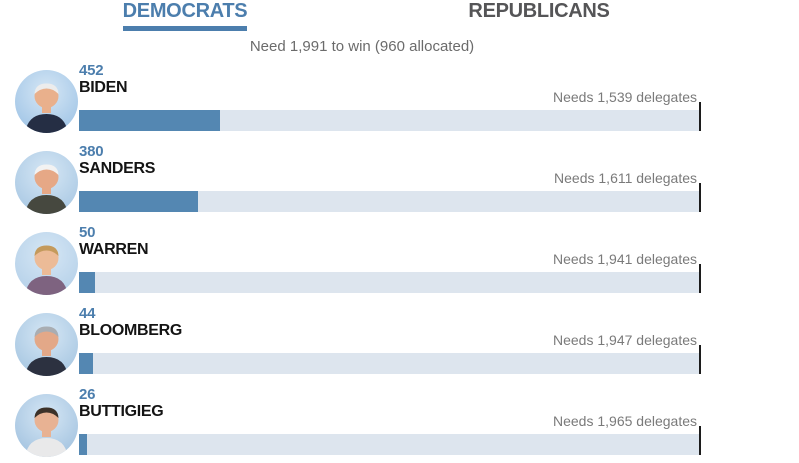 The image size is (799, 463). I want to click on needs-label: Needs 1,539 delegates, so click(625, 97).